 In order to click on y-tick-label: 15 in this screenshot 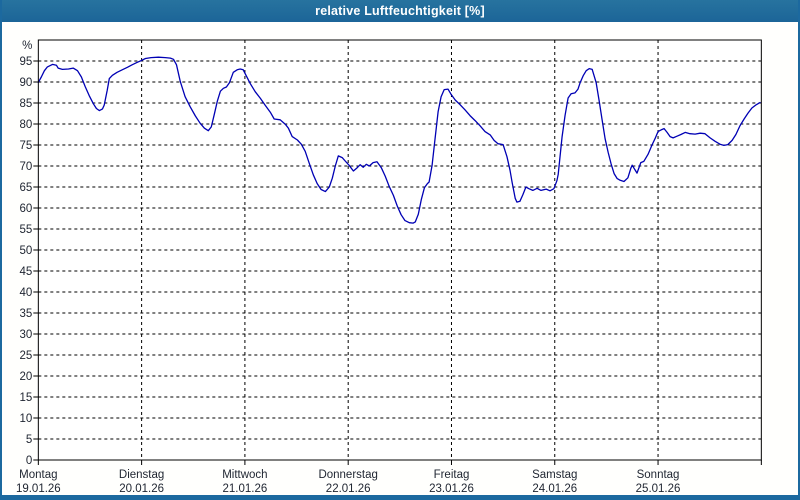, I will do `click(26, 398)`.